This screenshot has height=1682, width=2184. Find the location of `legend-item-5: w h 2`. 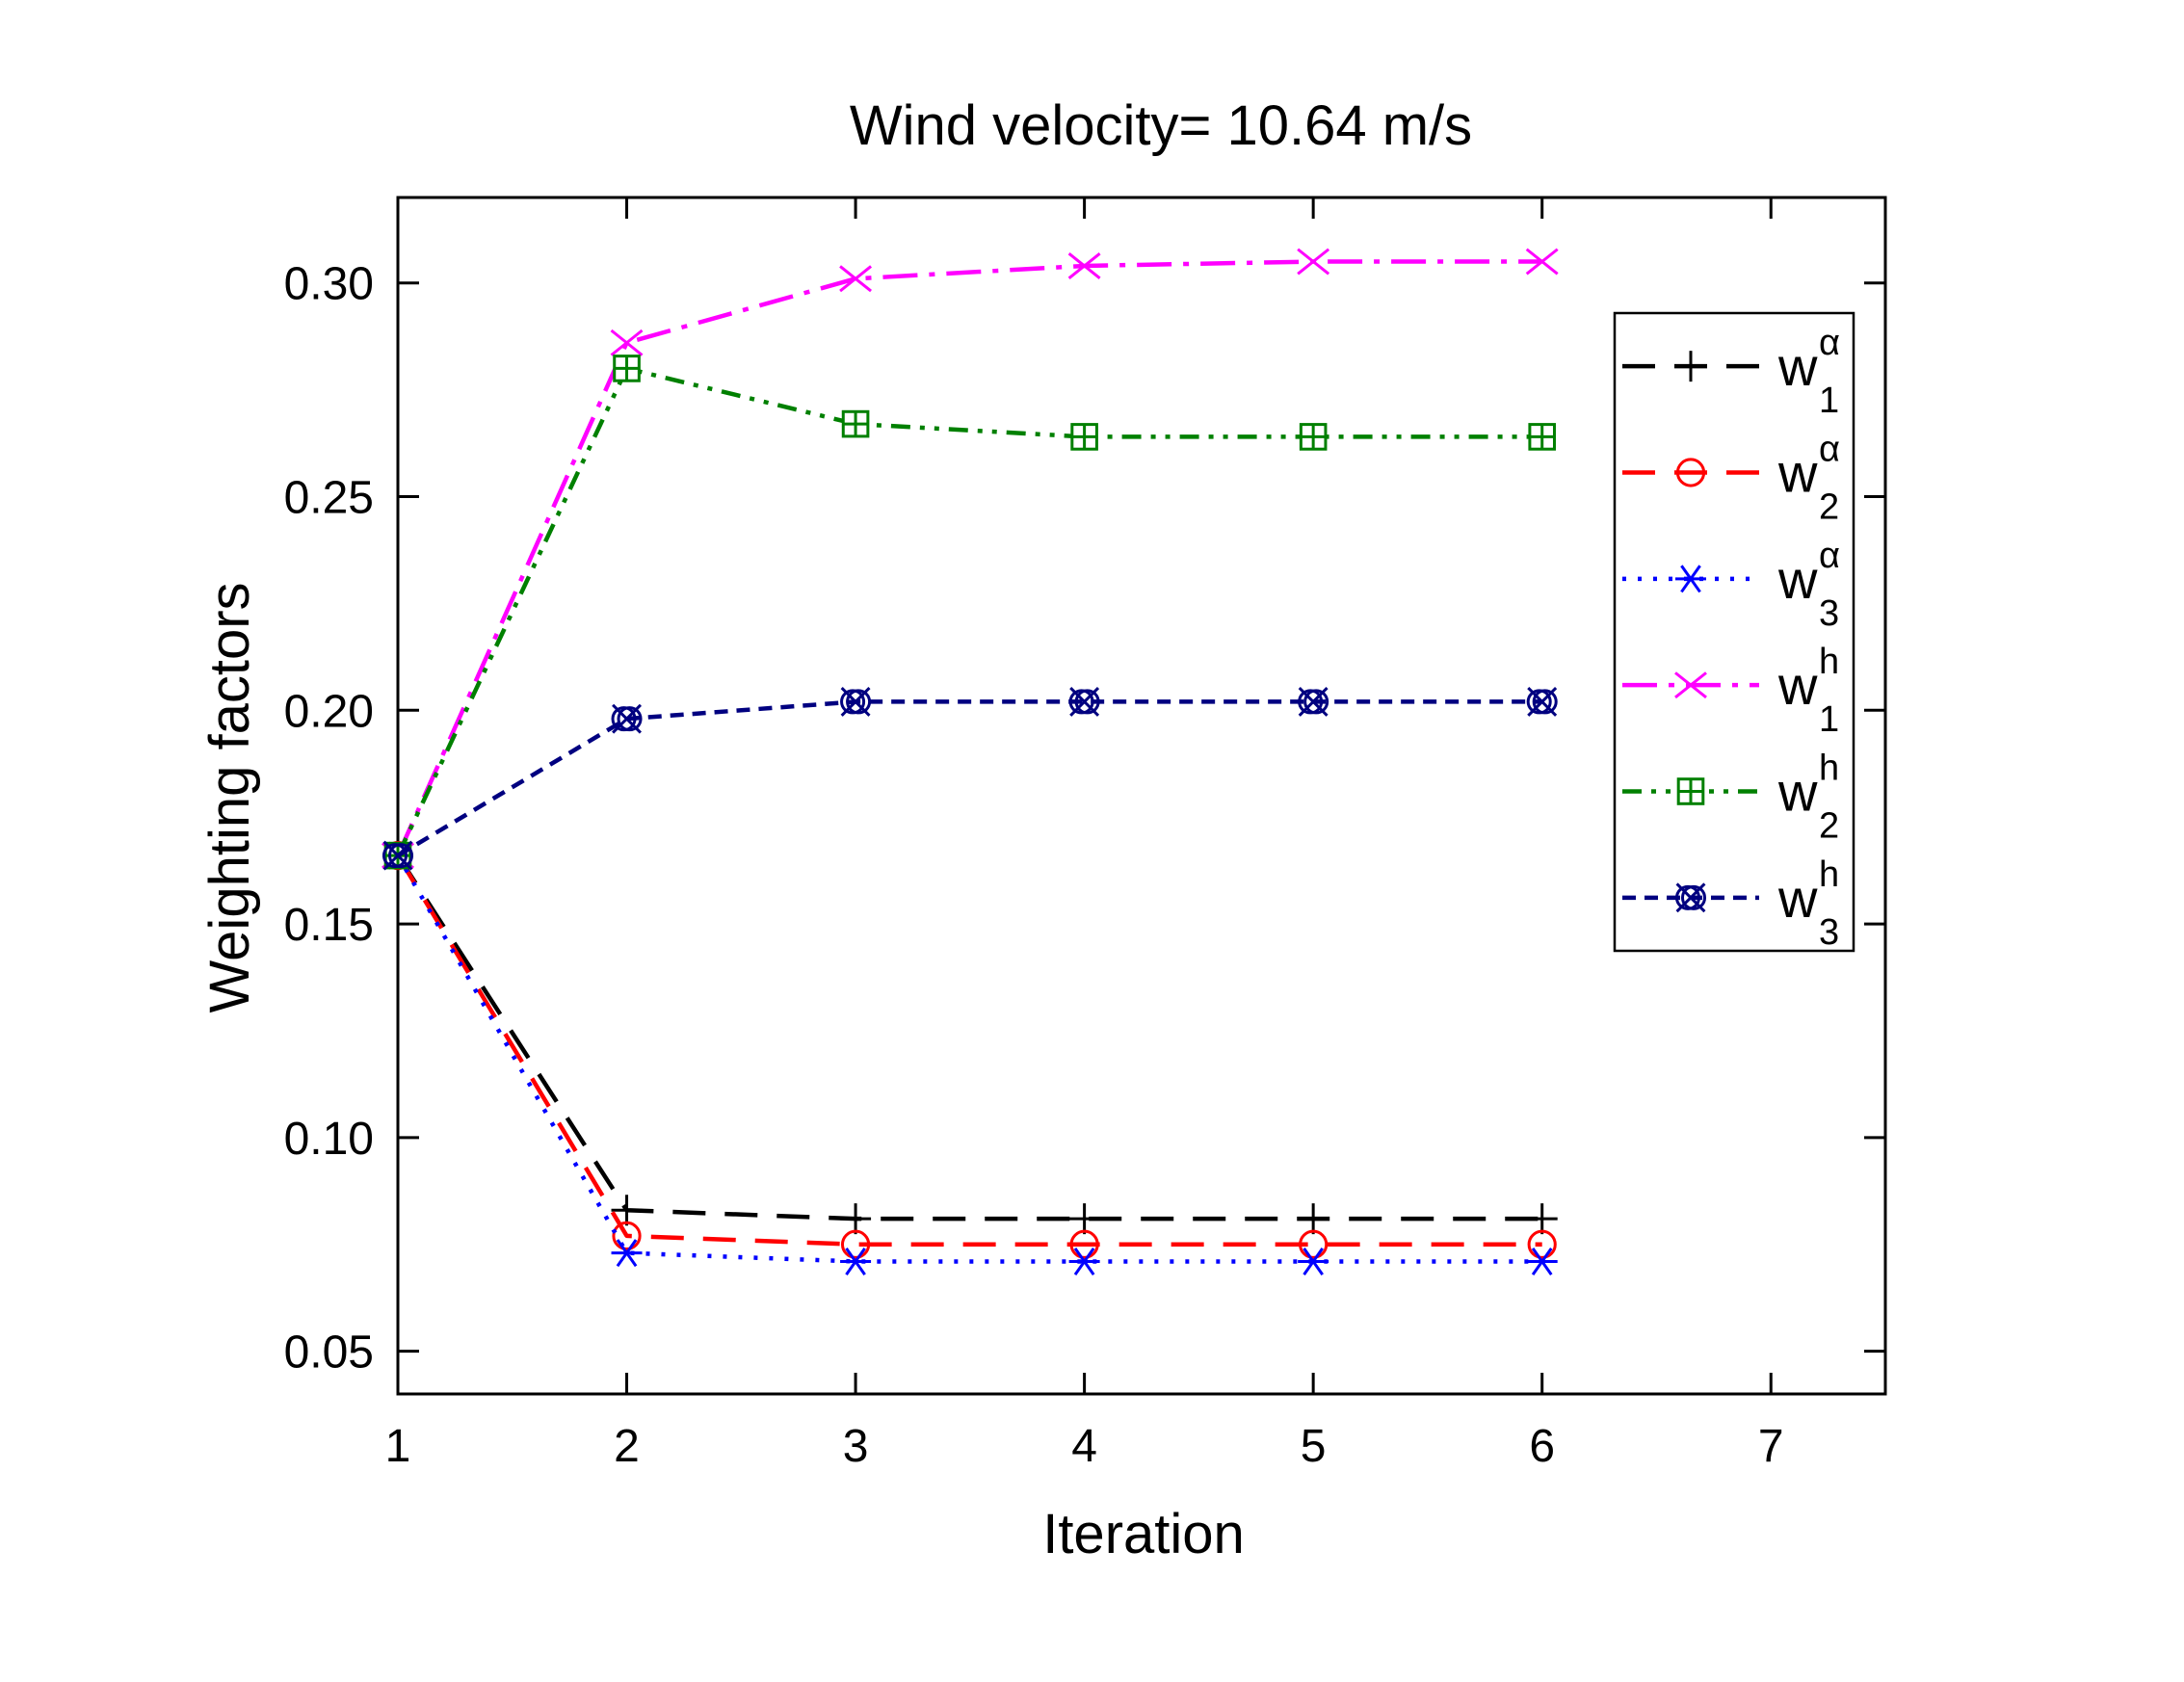

legend-item-5: w h 2 is located at coordinates (1731, 798).